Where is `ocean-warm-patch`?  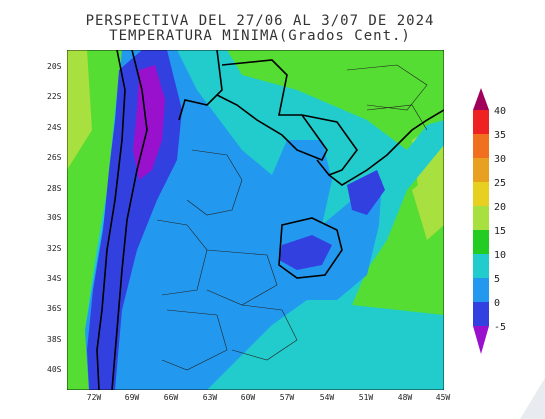 ocean-warm-patch is located at coordinates (428, 202).